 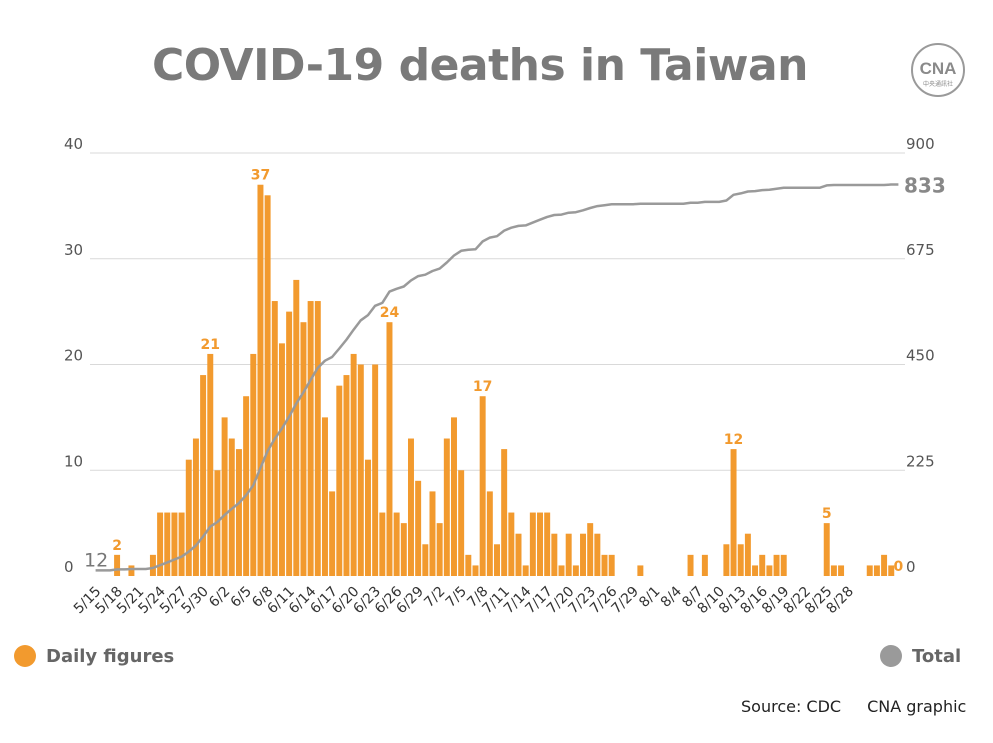 What do you see at coordinates (733, 440) in the screenshot?
I see `peak-label: 12` at bounding box center [733, 440].